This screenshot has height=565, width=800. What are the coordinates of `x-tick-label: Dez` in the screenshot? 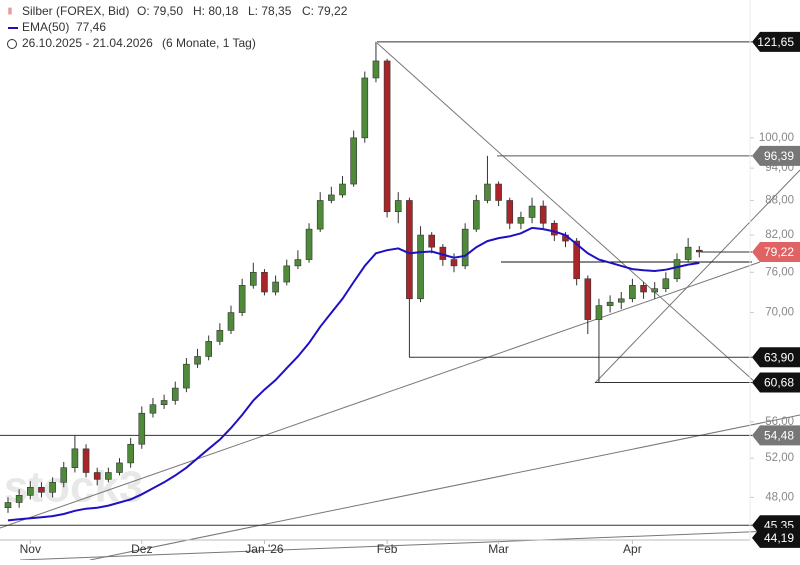 It's located at (141, 549).